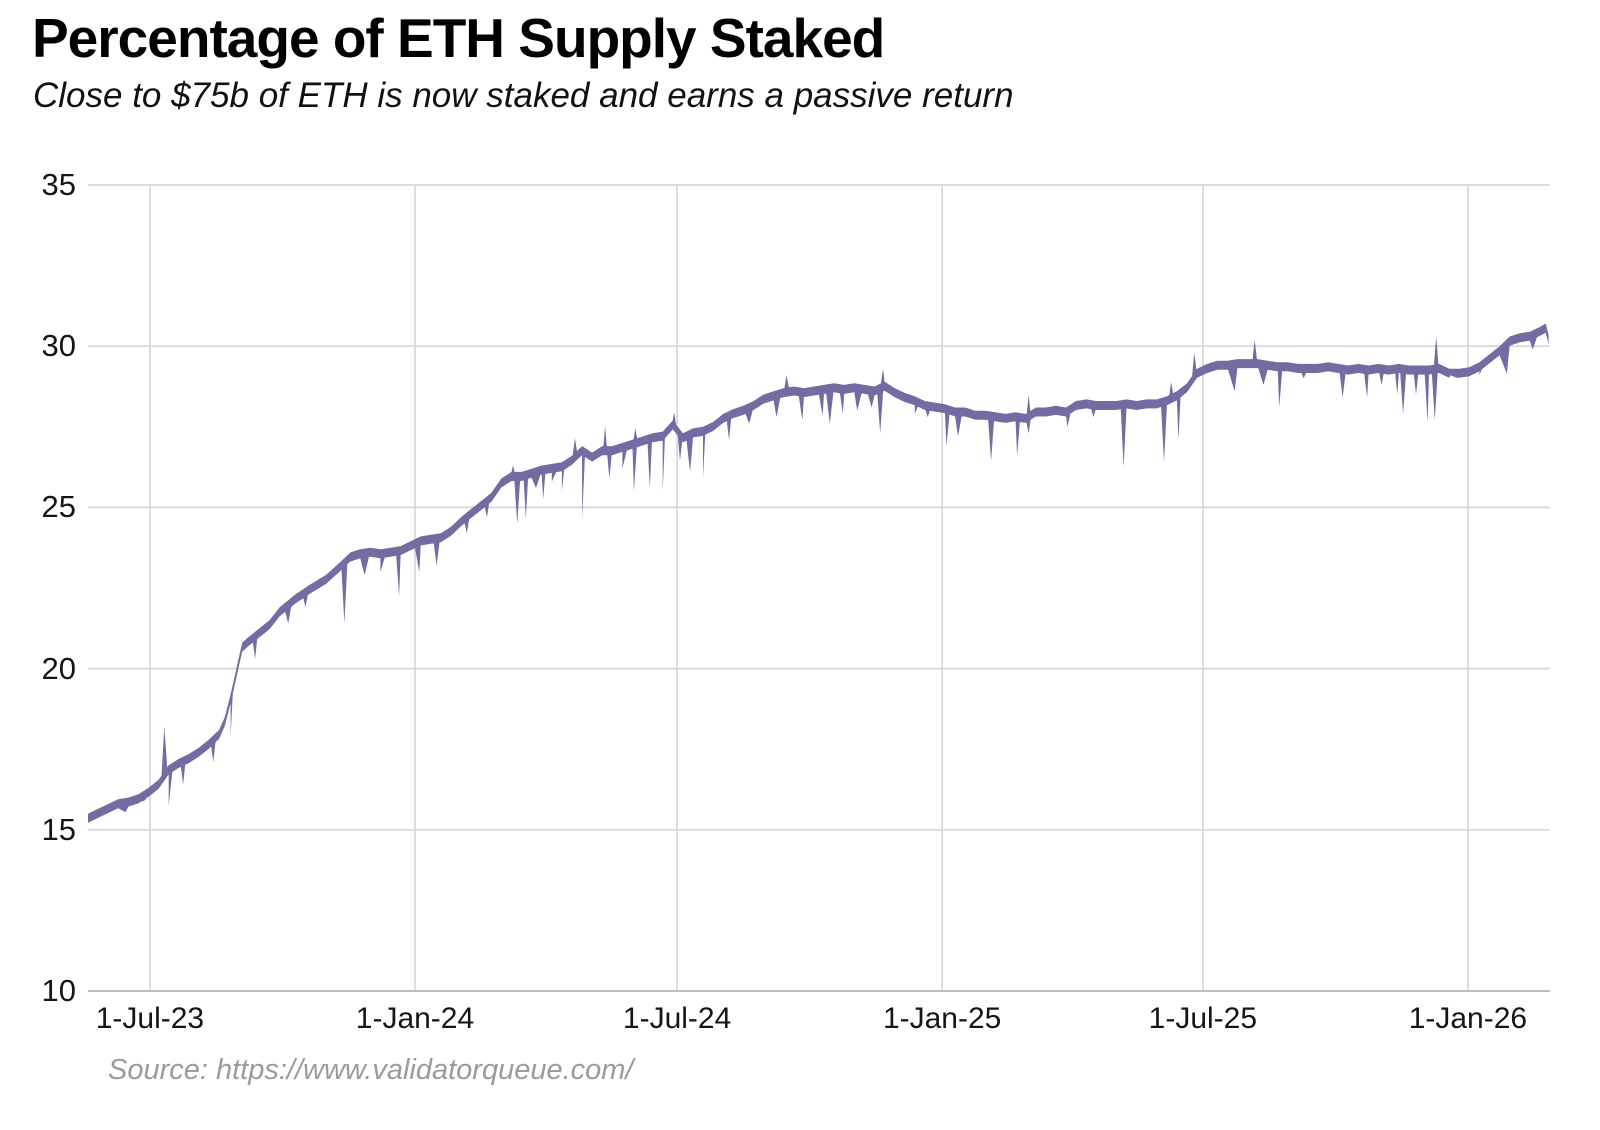  What do you see at coordinates (371, 1070) in the screenshot?
I see `source-caption: Source: https://www.validatorqueue.com/` at bounding box center [371, 1070].